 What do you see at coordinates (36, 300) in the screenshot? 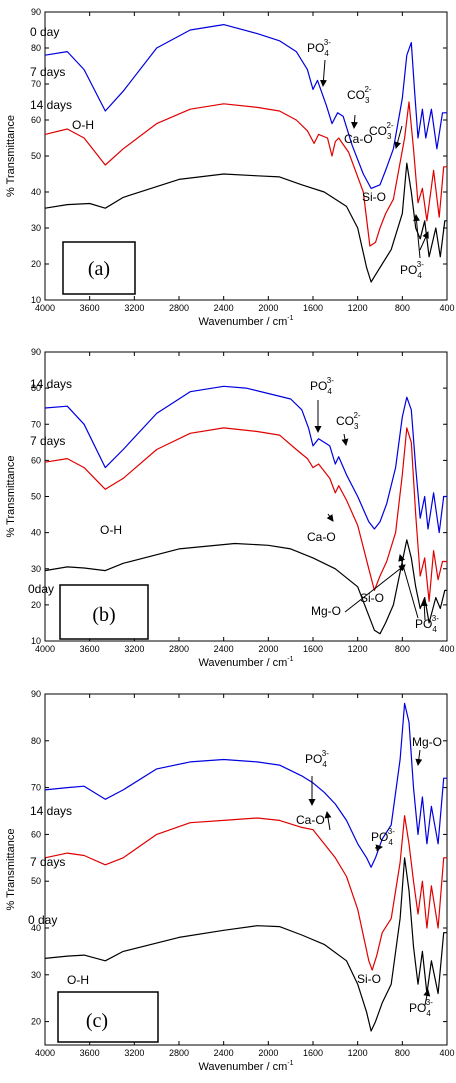
I see `y-tick-label: 10` at bounding box center [36, 300].